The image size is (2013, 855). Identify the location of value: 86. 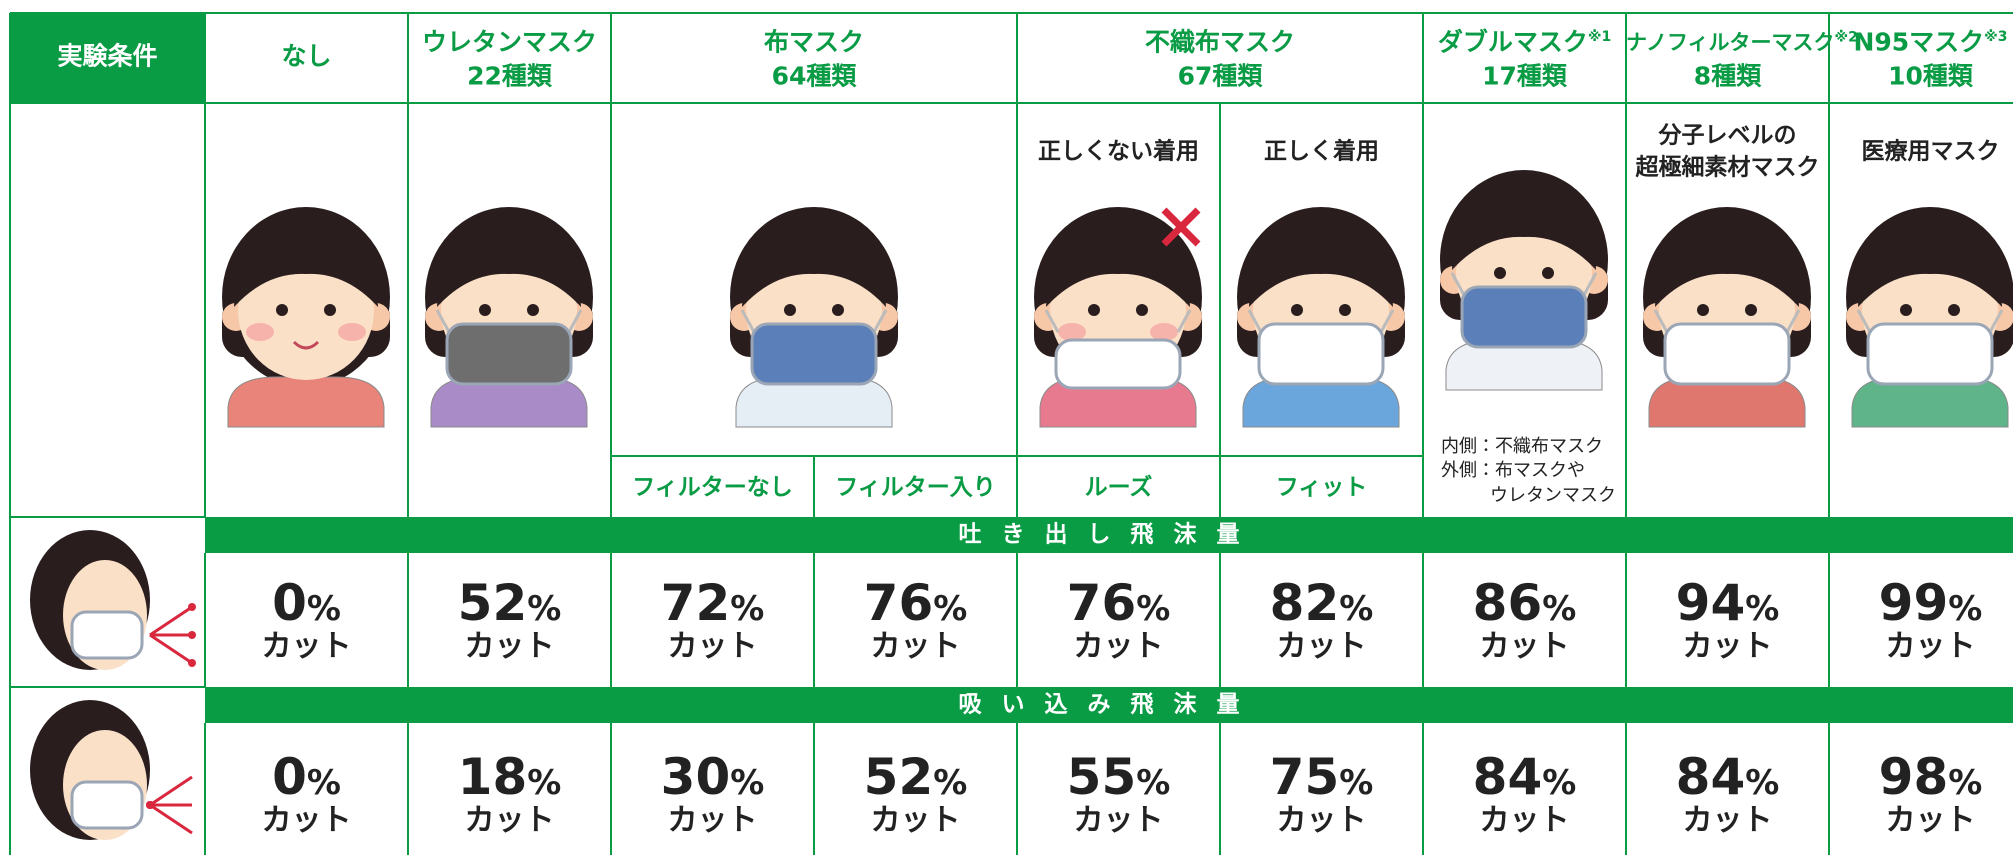
(1507, 603).